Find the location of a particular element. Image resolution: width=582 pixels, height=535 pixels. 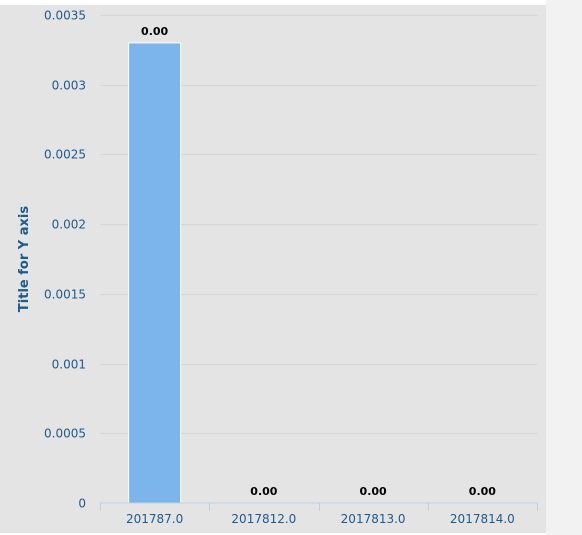

x-tick-label: 2017814.0 is located at coordinates (482, 519).